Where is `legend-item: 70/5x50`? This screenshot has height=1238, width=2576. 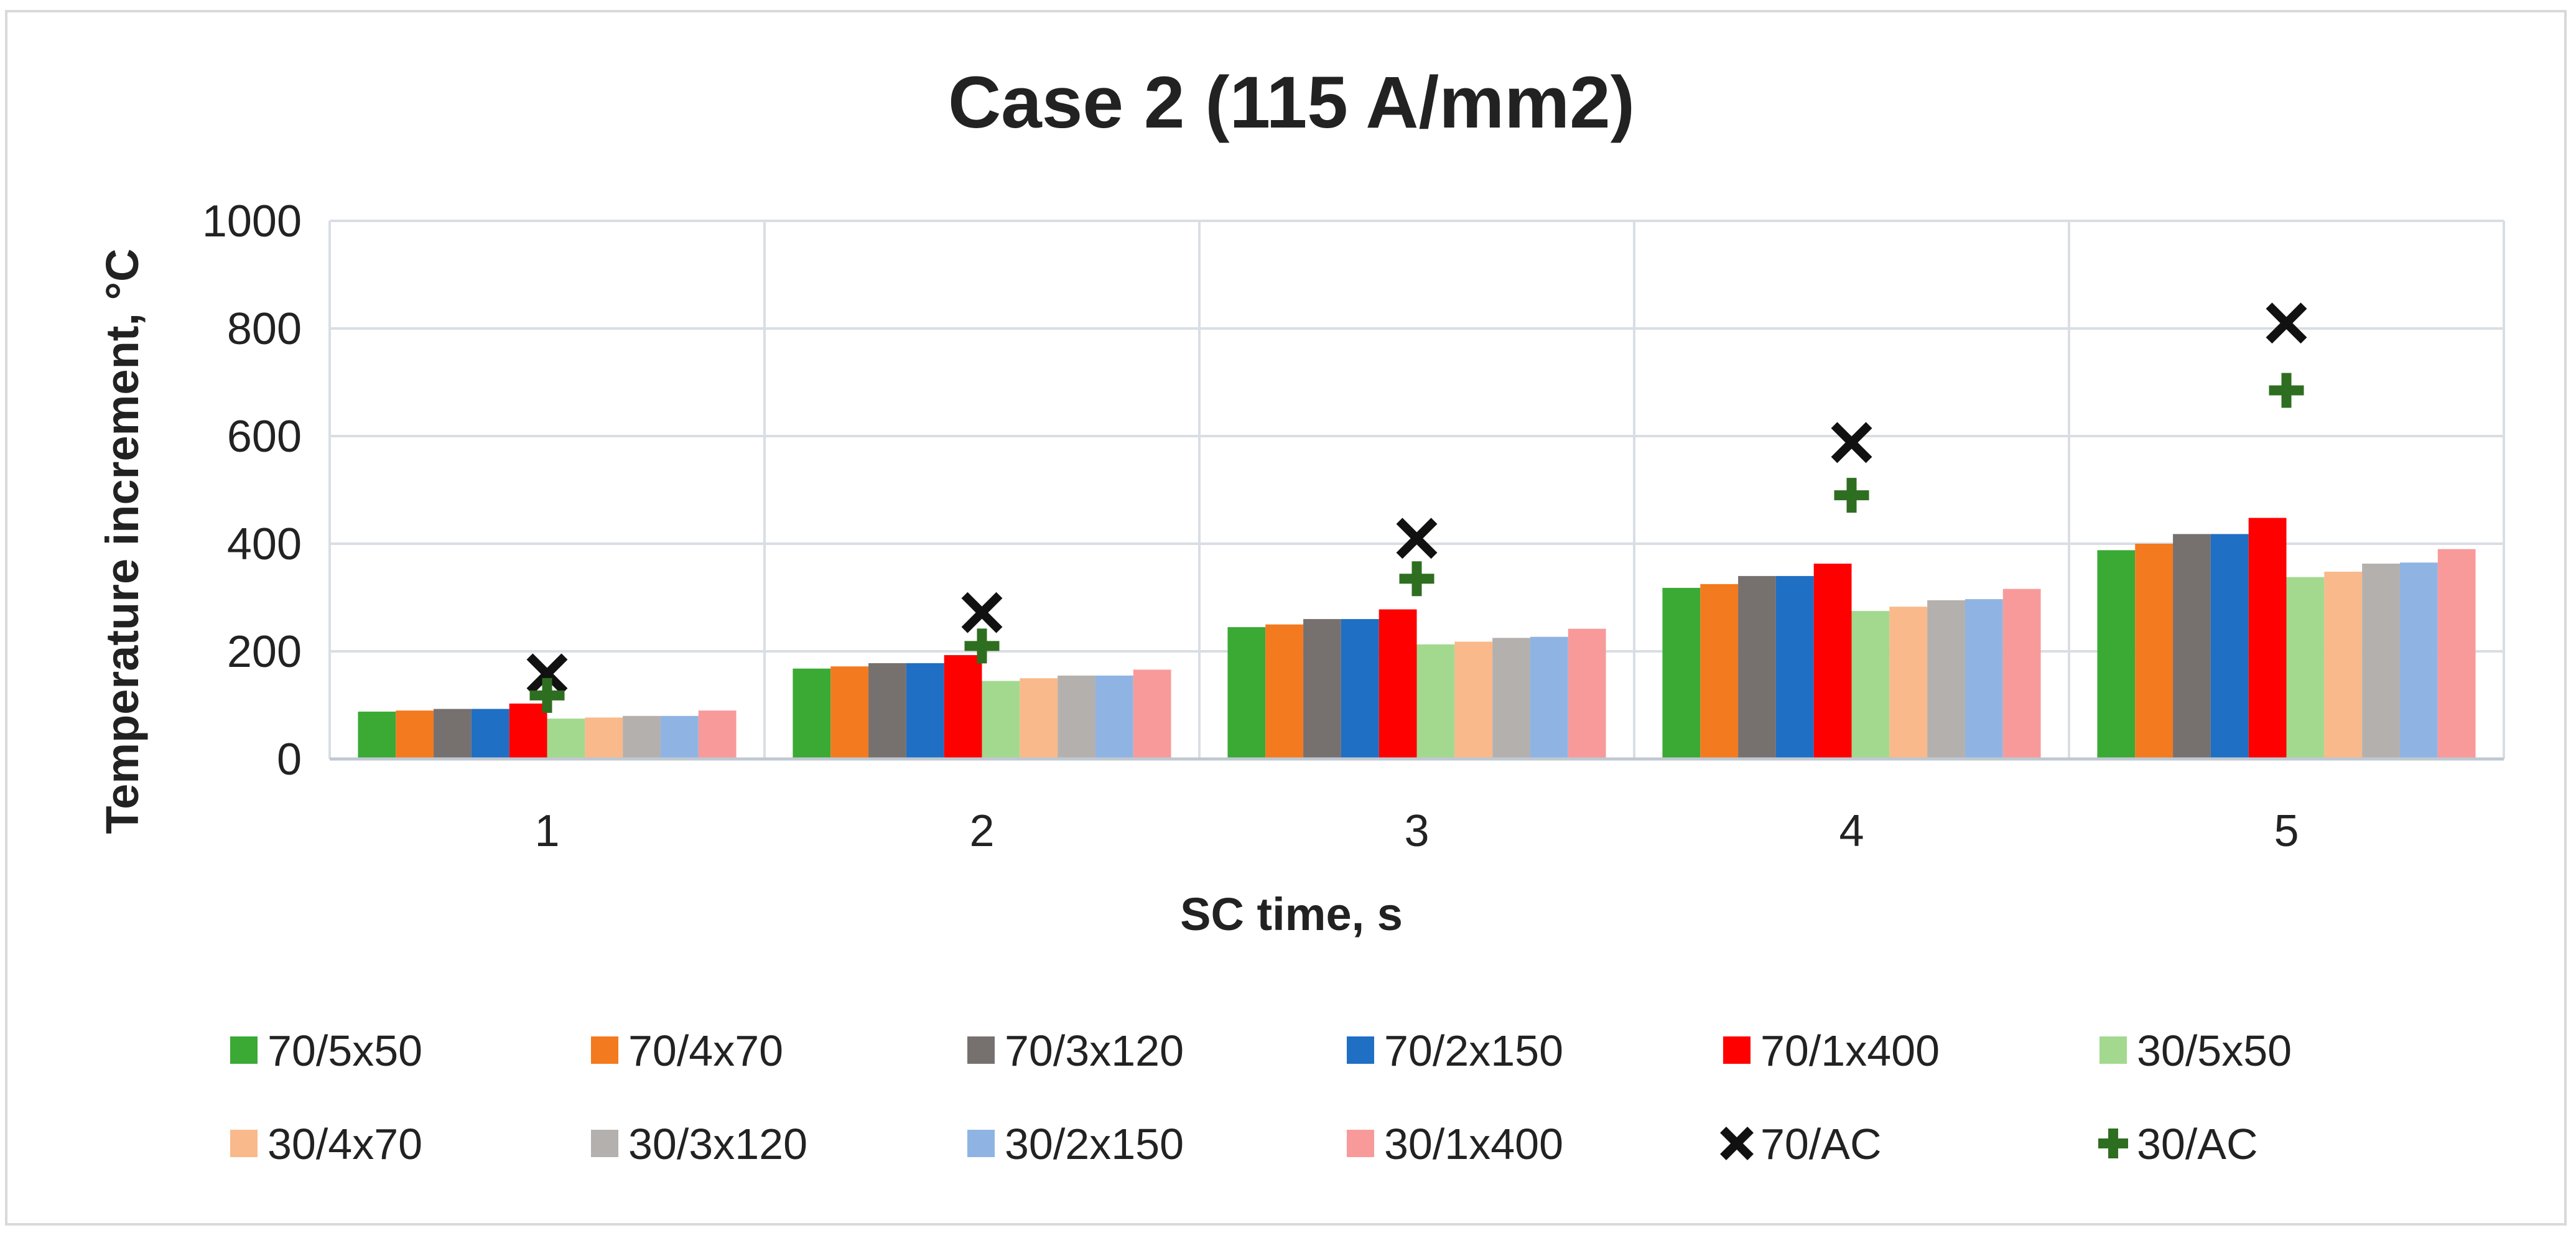
legend-item: 70/5x50 is located at coordinates (326, 1050).